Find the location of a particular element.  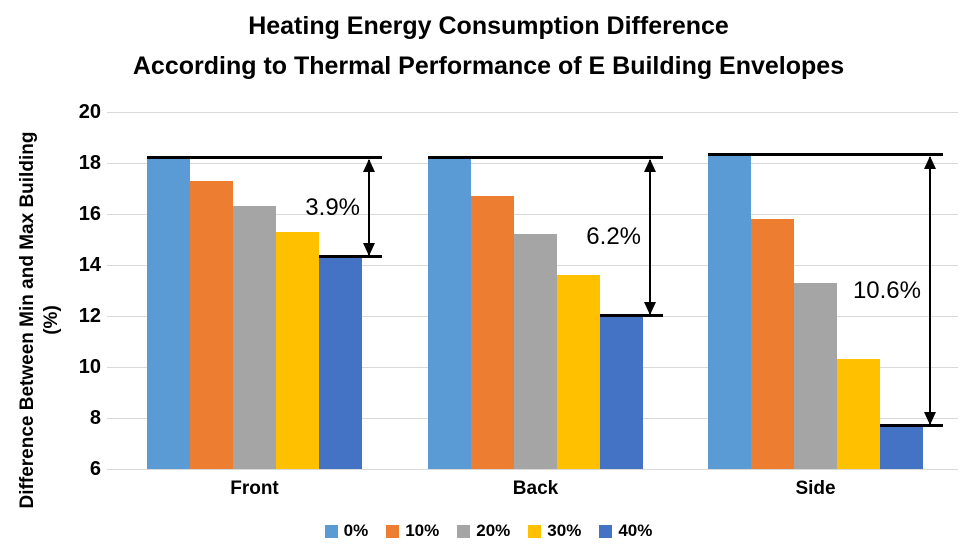

legend-item-30%: 30% is located at coordinates (554, 531).